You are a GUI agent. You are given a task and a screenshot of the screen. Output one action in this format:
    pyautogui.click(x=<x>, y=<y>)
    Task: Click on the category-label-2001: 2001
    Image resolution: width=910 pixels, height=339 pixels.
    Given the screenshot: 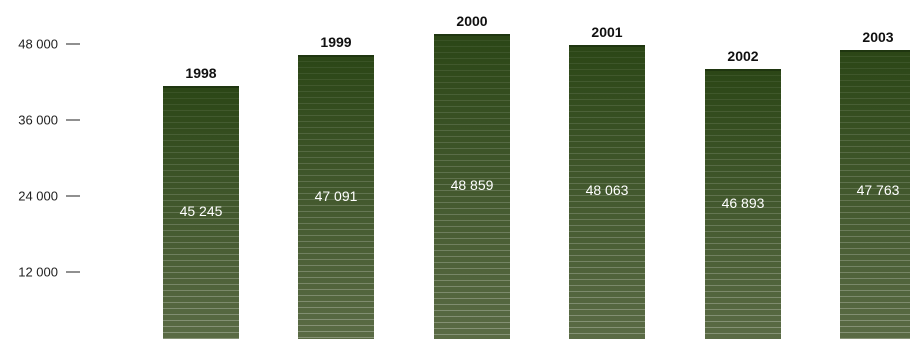 What is the action you would take?
    pyautogui.click(x=606, y=32)
    